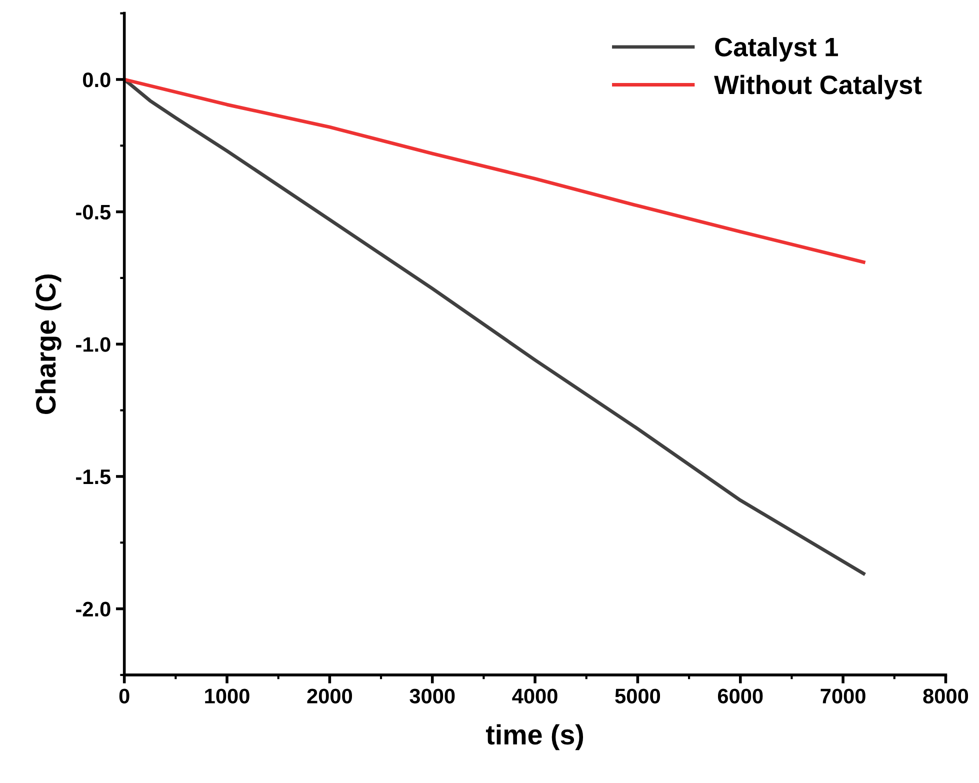 This screenshot has height=783, width=979. What do you see at coordinates (776, 49) in the screenshot?
I see `legend-label: Catalyst 1` at bounding box center [776, 49].